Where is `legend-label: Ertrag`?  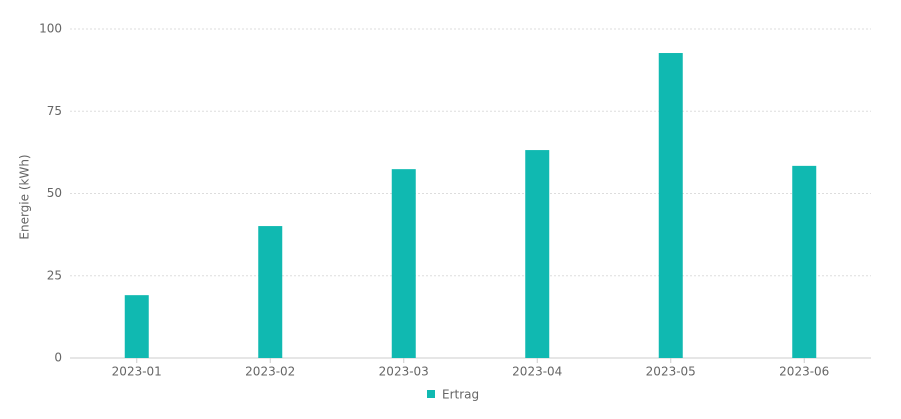 legend-label: Ertrag is located at coordinates (460, 395).